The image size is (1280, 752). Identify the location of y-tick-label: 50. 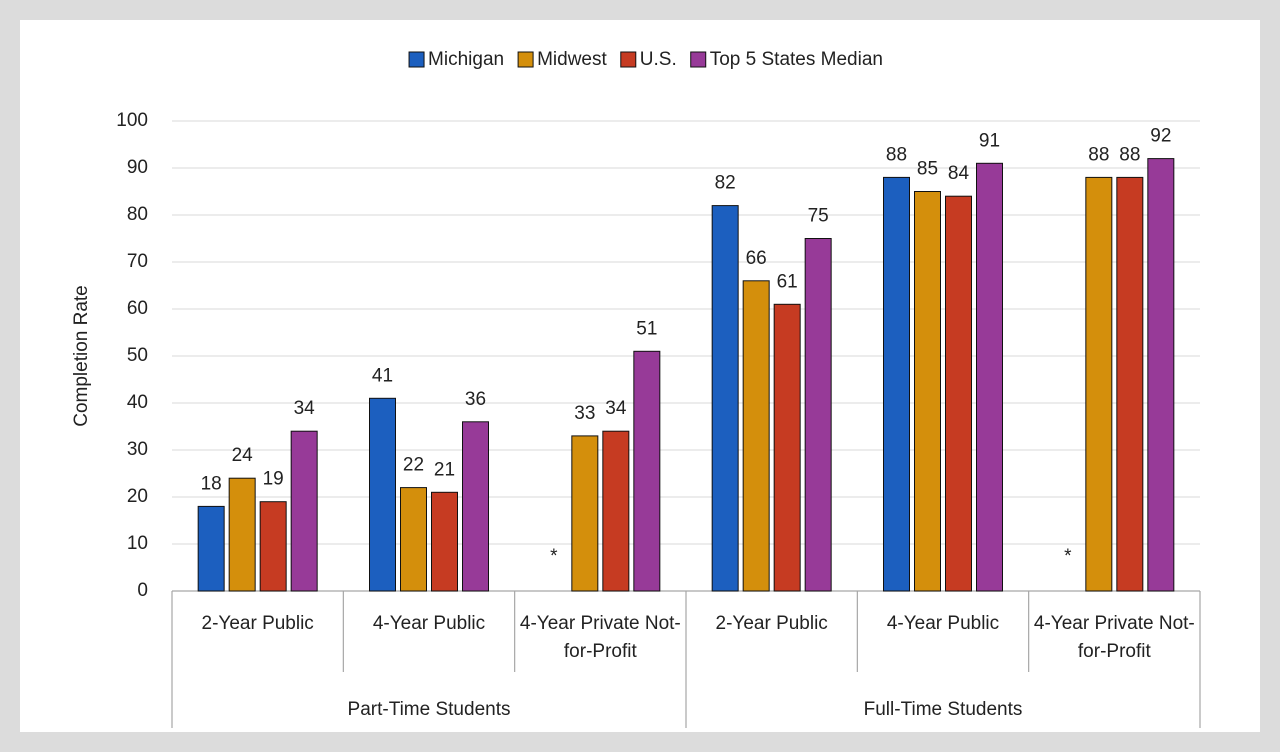
(137, 355).